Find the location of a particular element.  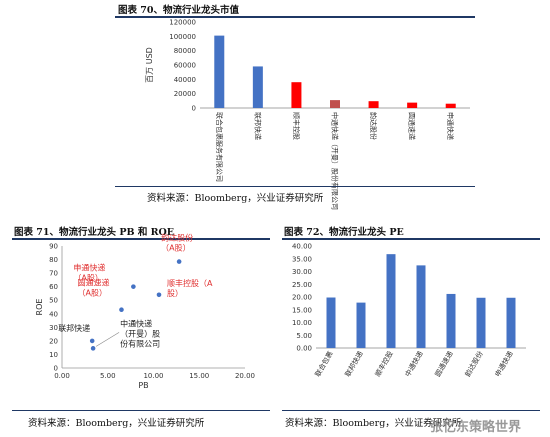

y-tick-label: 25.00 is located at coordinates (302, 285).